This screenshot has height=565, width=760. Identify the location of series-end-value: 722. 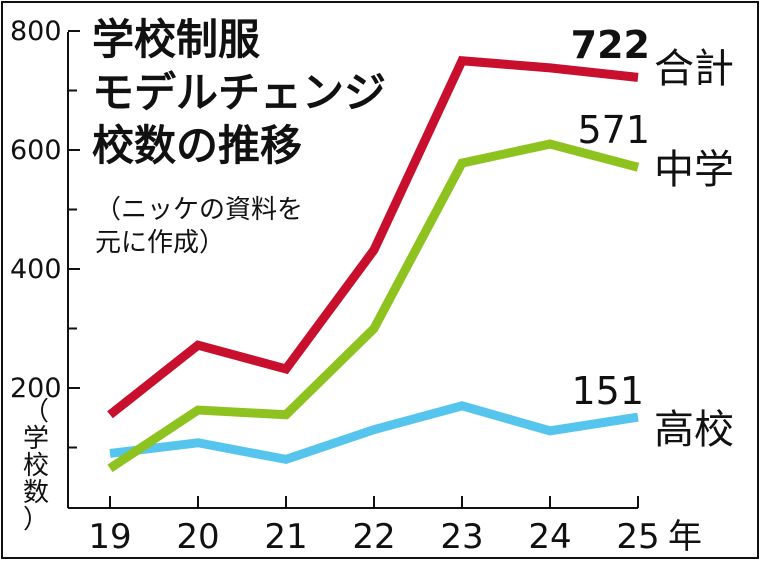
(610, 45).